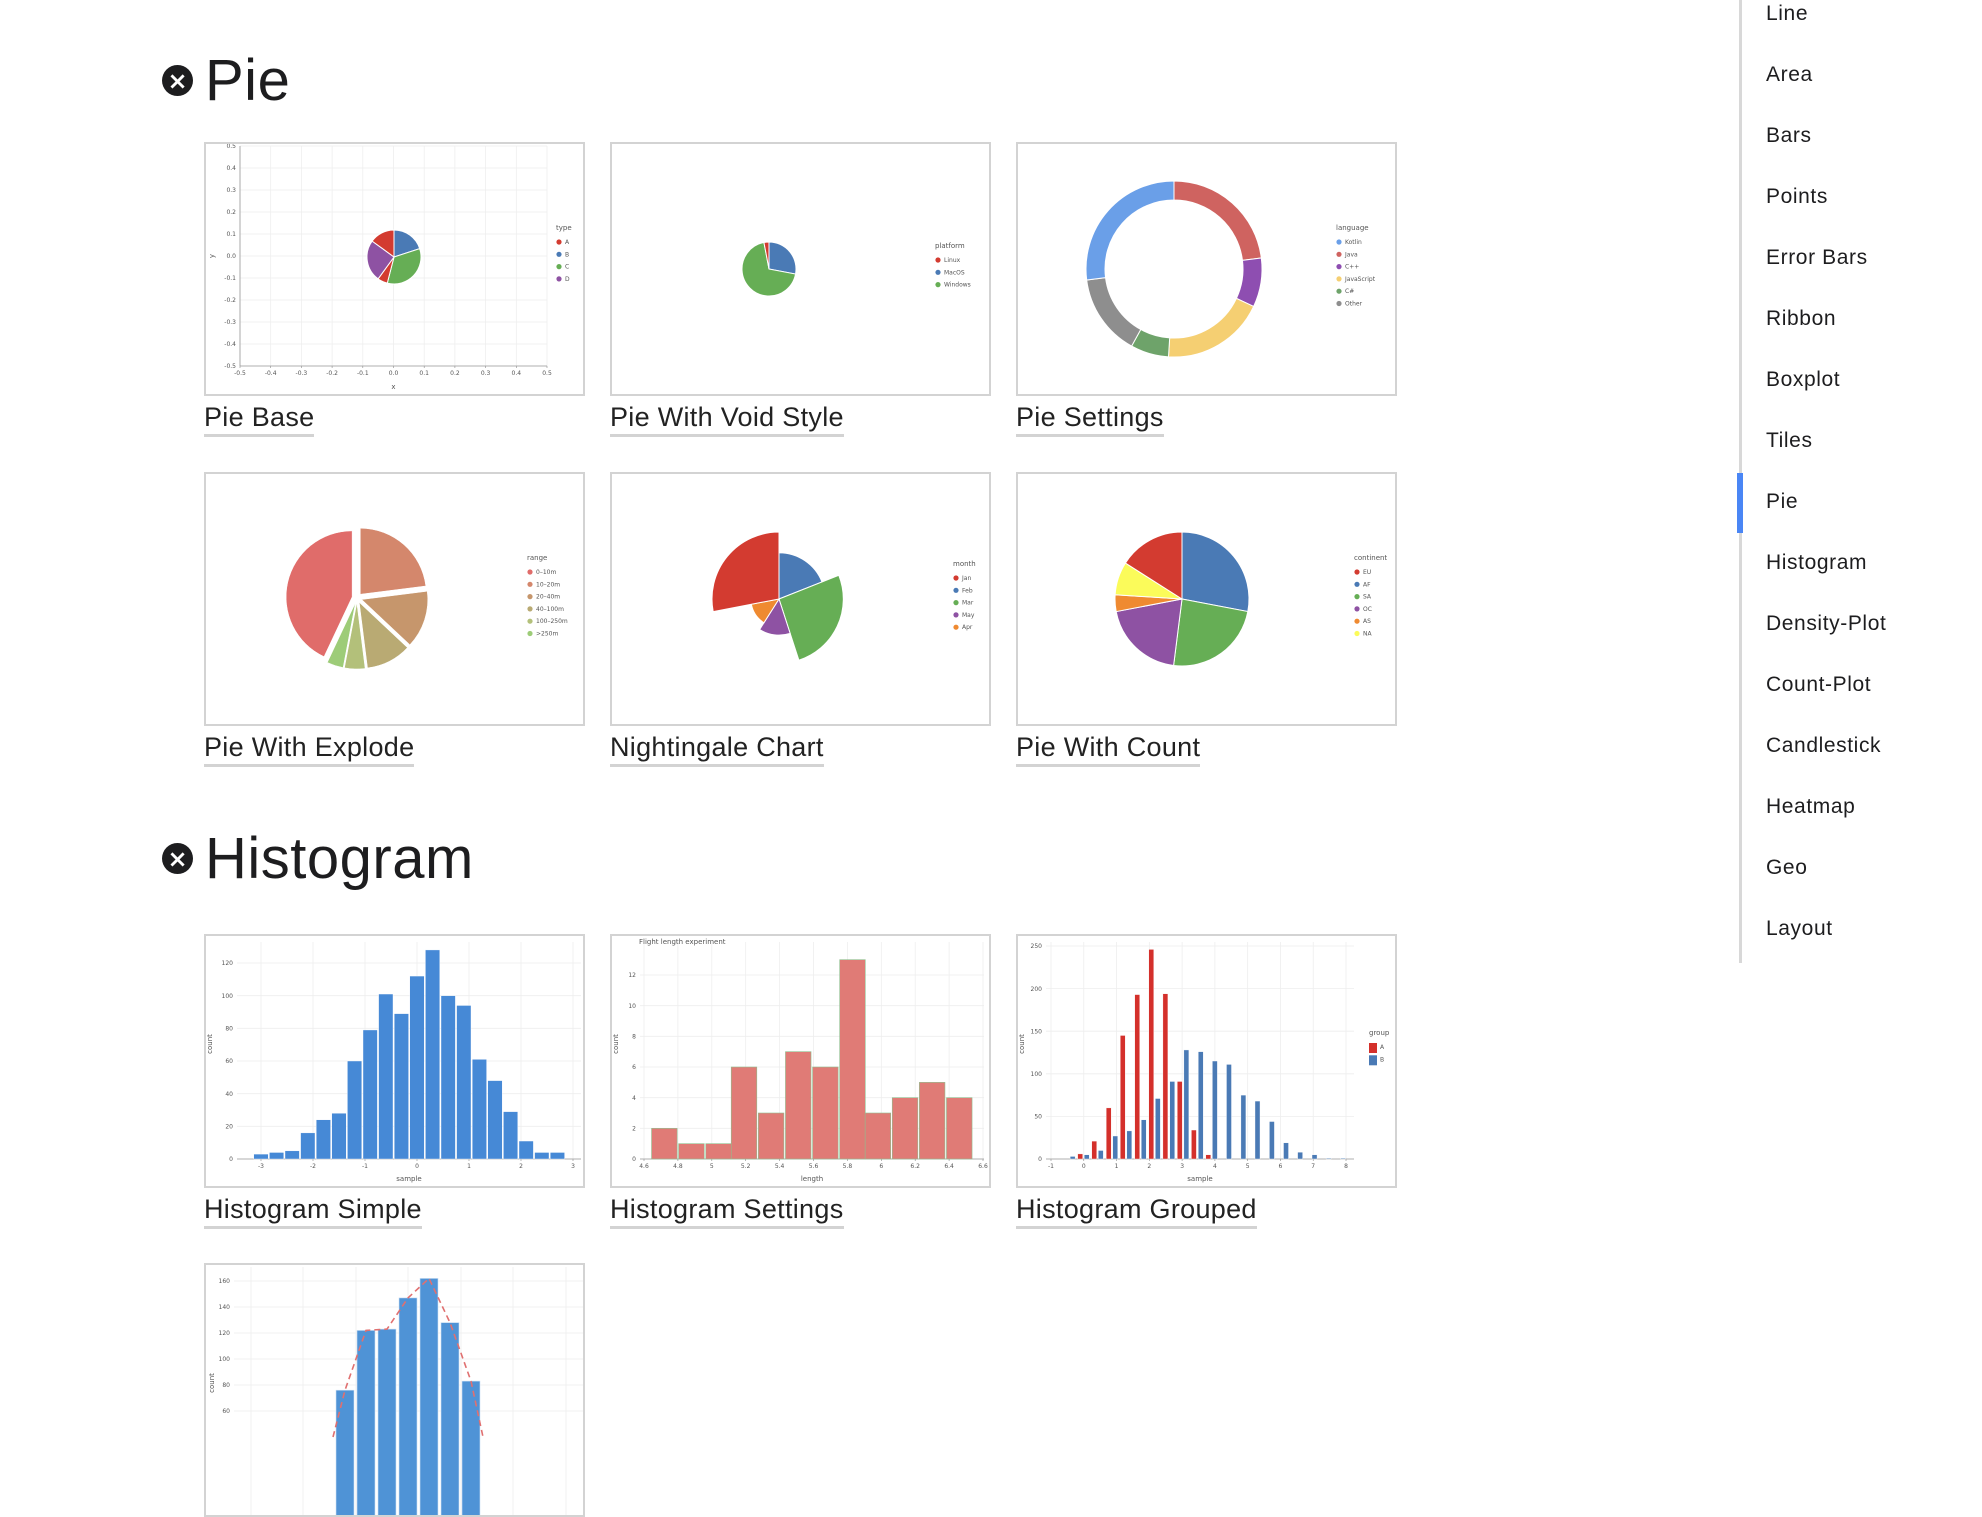 The width and height of the screenshot is (1982, 1517). I want to click on gallery-card-item: 60 80 100 120 140 160 count, so click(394, 1390).